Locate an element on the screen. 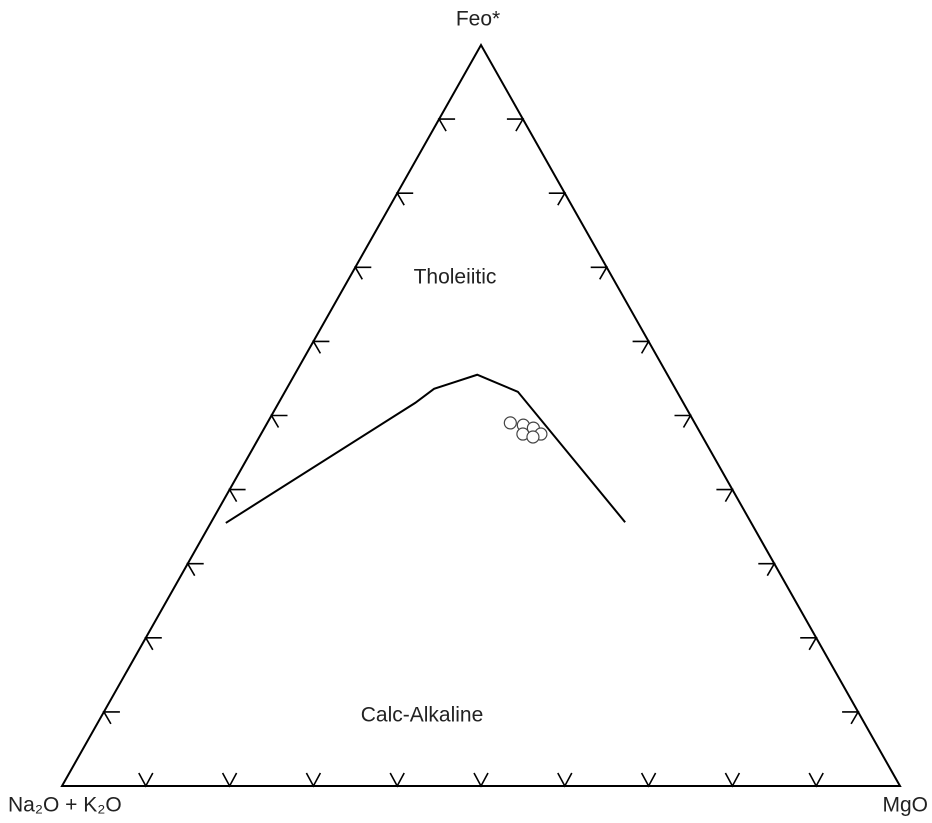  region-label: Tholeiitic is located at coordinates (455, 277).